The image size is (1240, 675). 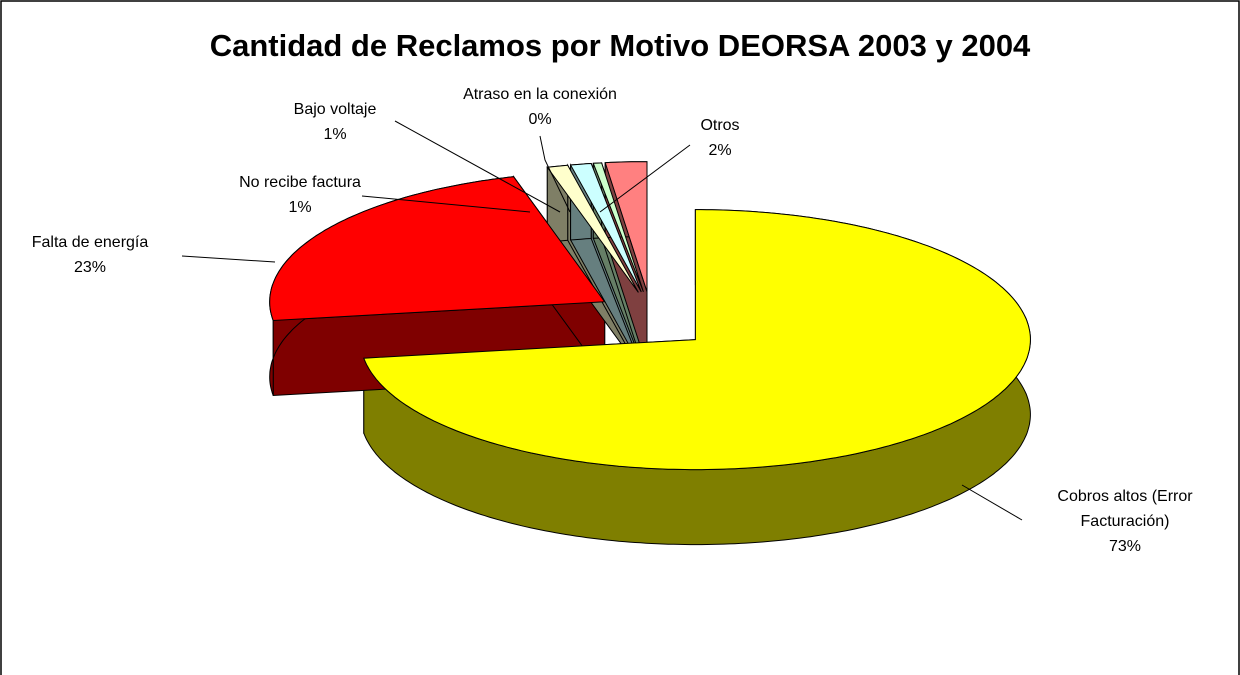 I want to click on slice-label: No recibe factura, so click(x=300, y=182).